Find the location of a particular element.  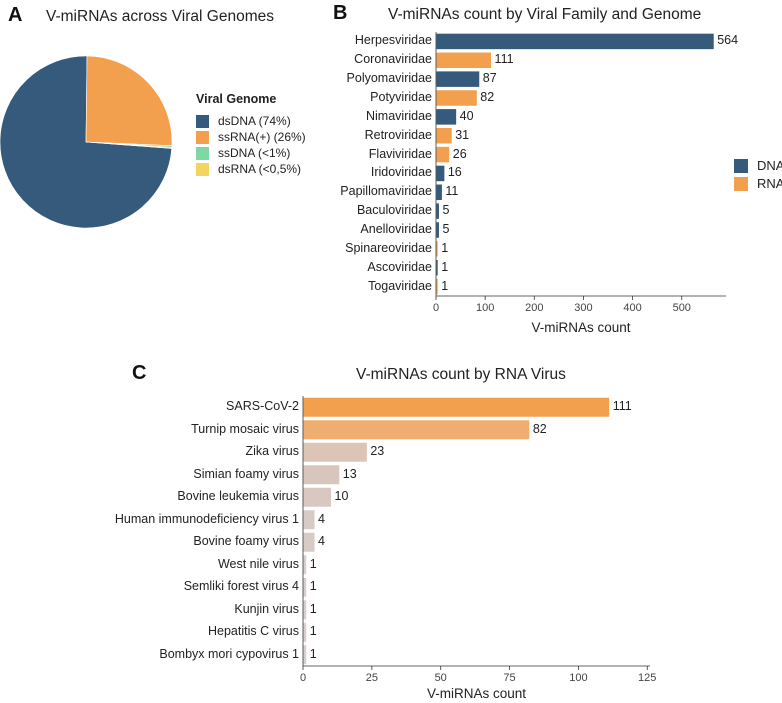

family-bar-baculoviridae is located at coordinates (437, 211).